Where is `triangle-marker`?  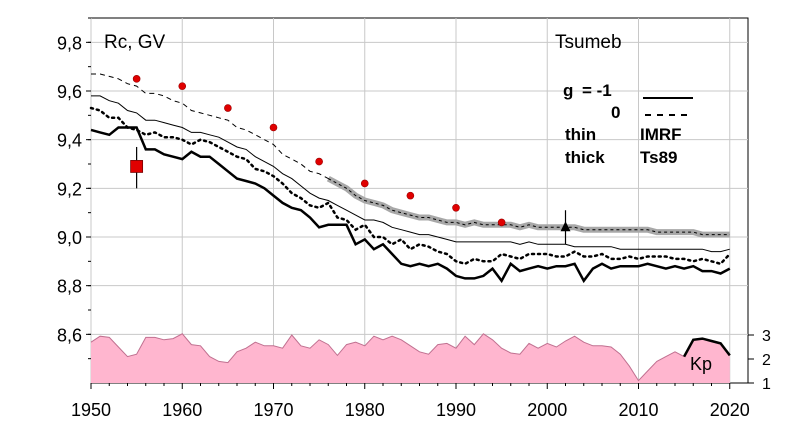
triangle-marker is located at coordinates (565, 226).